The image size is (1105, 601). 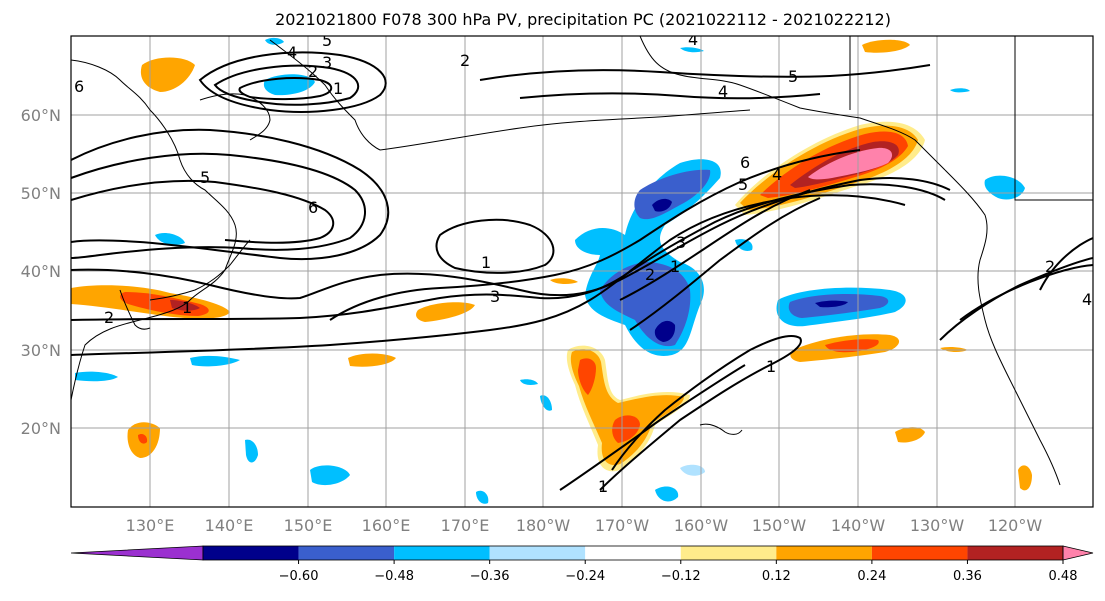 I want to click on colorbar-extend-min, so click(x=137, y=553).